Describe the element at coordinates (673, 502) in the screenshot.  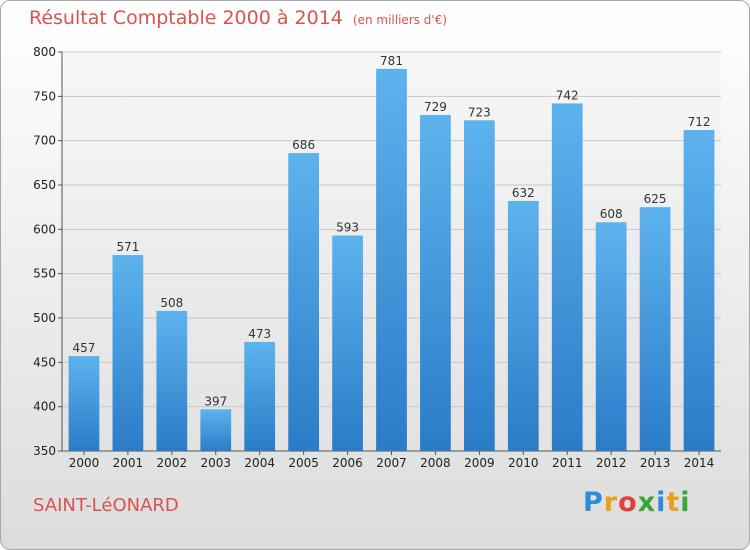
I see `brand-letter: t` at that location.